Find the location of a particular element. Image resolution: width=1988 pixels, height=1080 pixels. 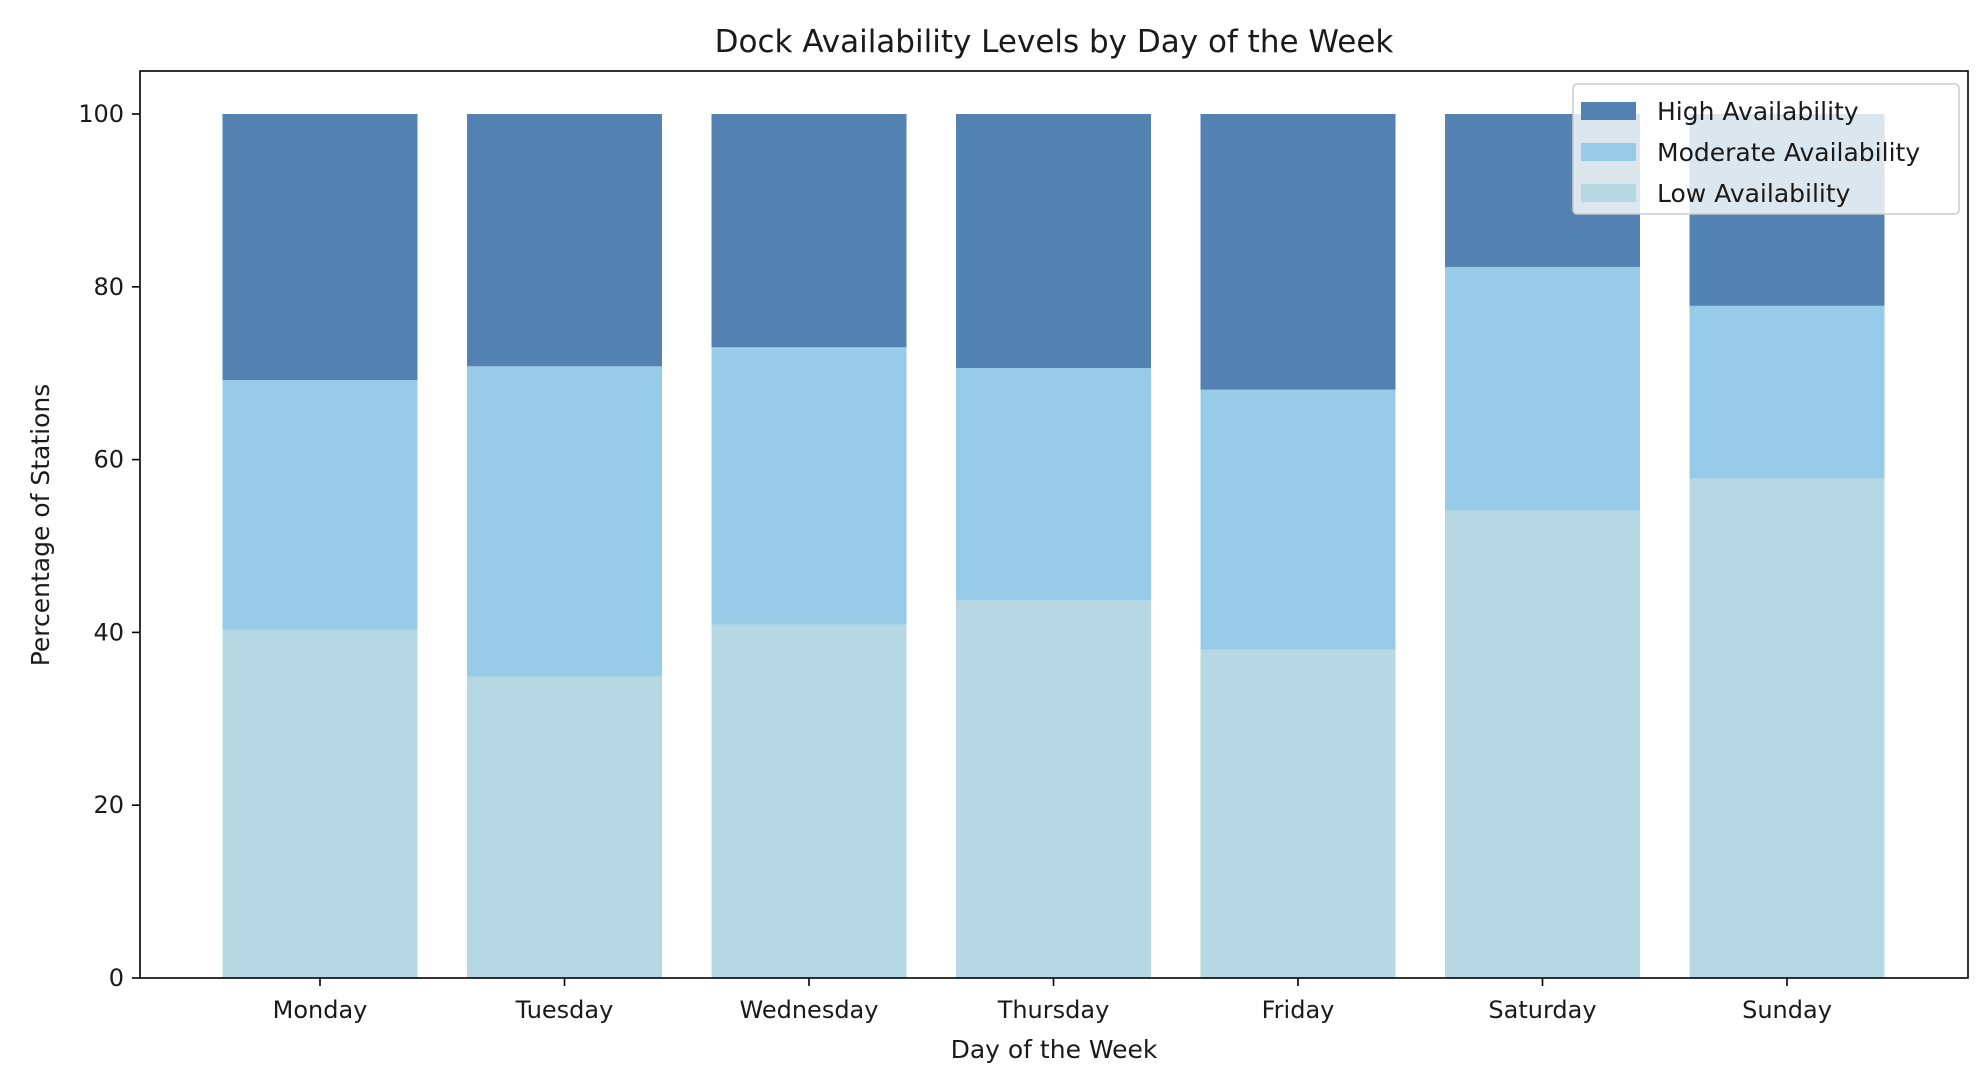

bar-low-availability-friday is located at coordinates (1298, 813).